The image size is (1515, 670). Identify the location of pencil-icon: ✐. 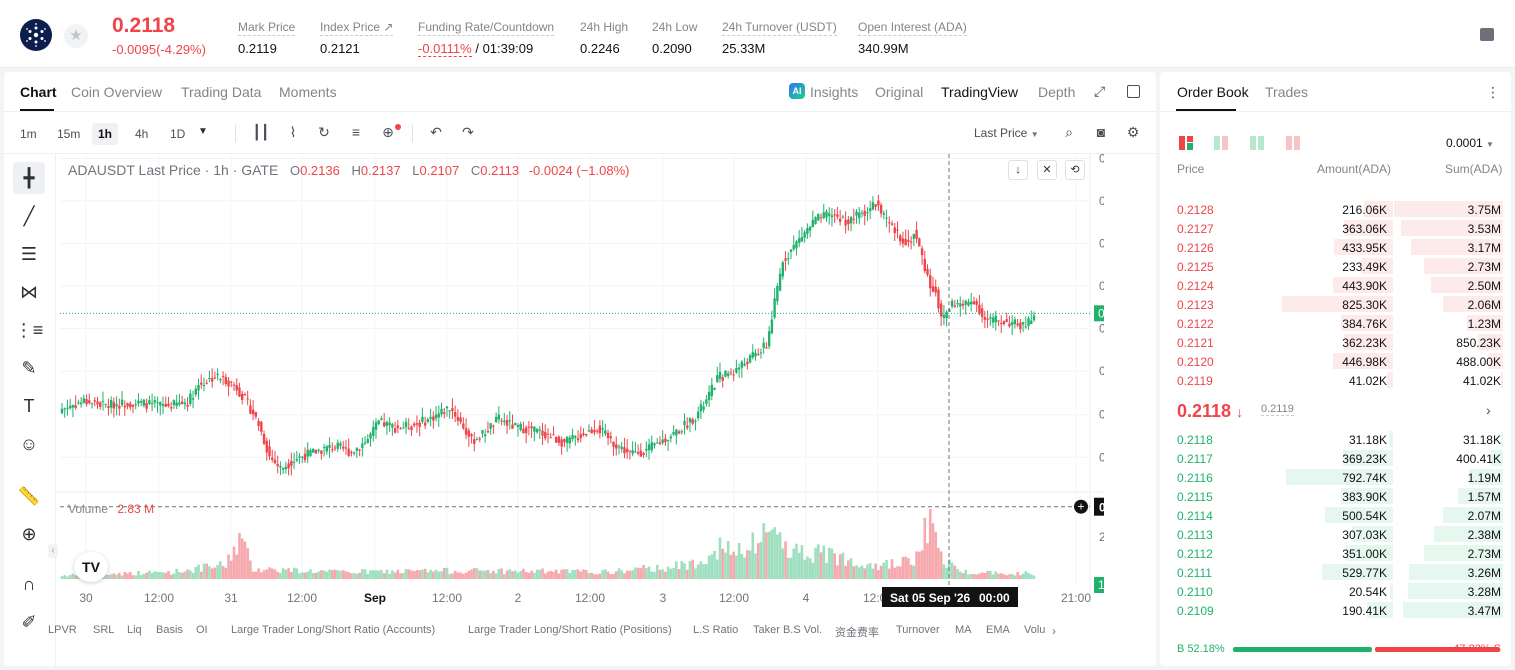
(29, 622).